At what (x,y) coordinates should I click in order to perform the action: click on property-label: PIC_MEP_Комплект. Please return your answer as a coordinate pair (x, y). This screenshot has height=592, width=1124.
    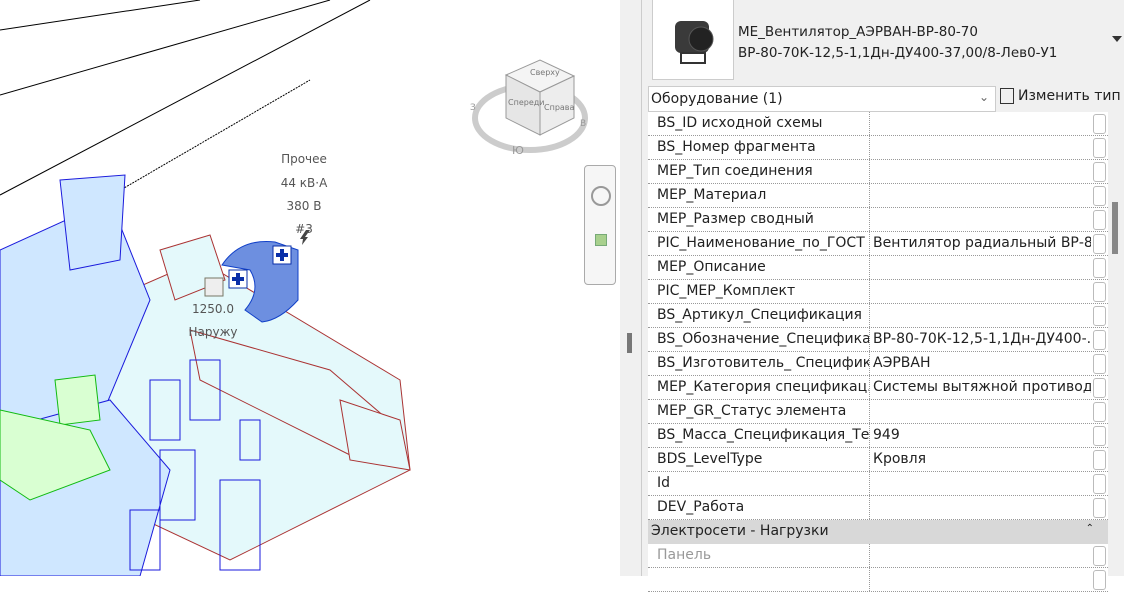
    Looking at the image, I should click on (759, 291).